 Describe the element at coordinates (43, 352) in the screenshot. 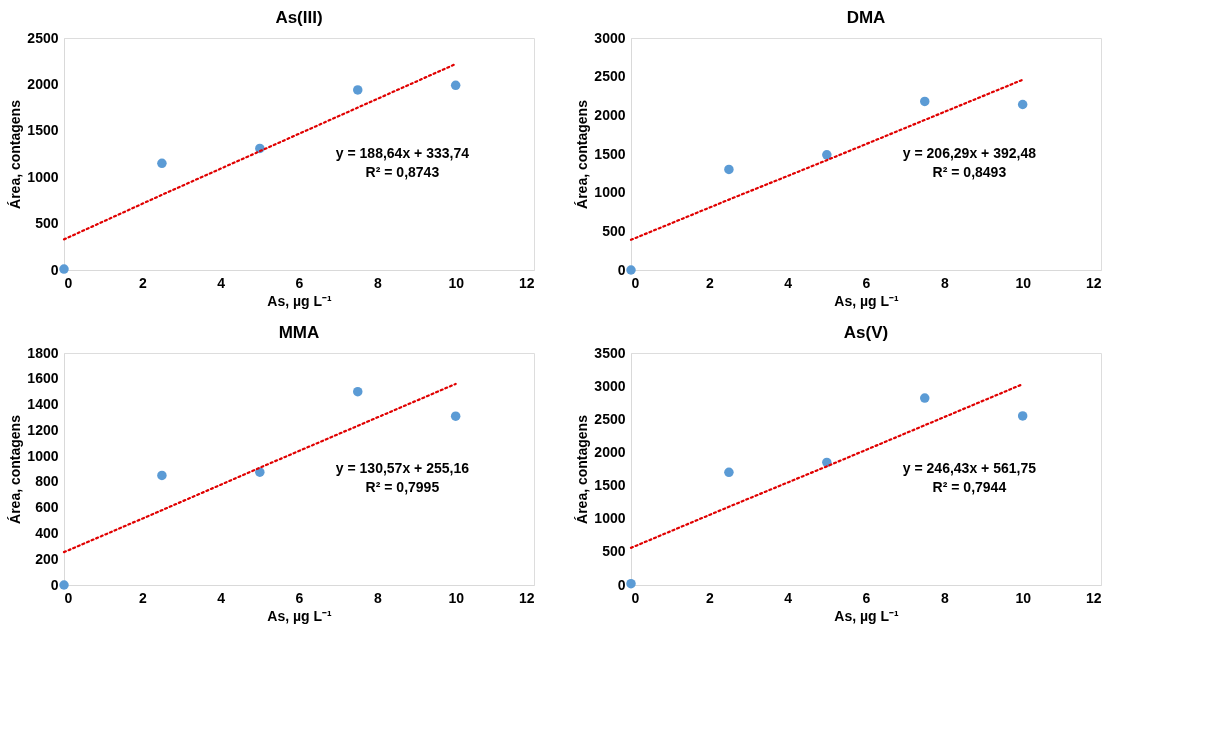

I see `y-tick-label: 1800` at that location.